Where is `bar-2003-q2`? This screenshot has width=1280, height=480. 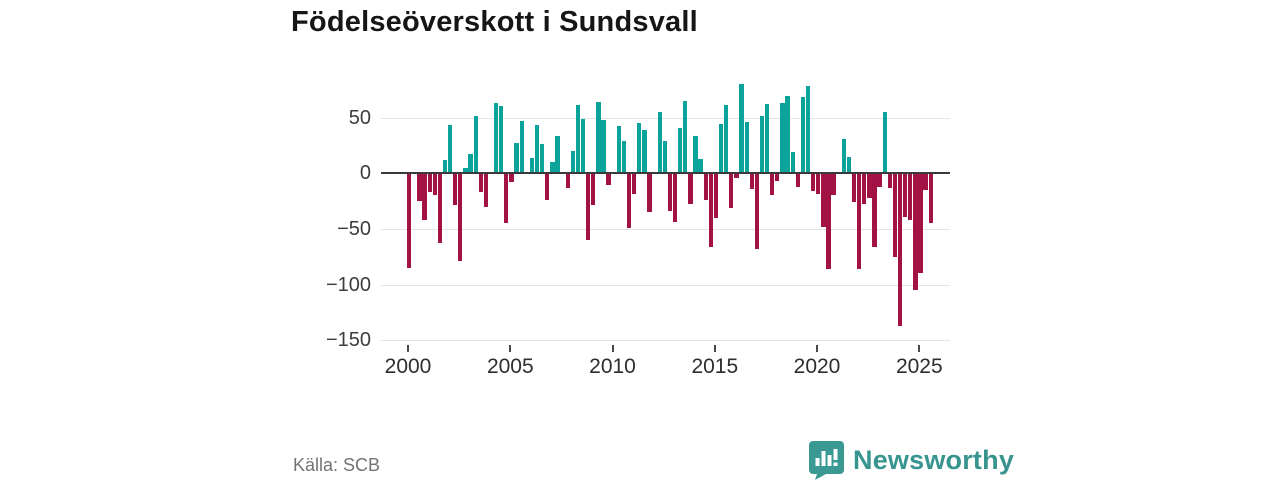
bar-2003-q2 is located at coordinates (475, 145).